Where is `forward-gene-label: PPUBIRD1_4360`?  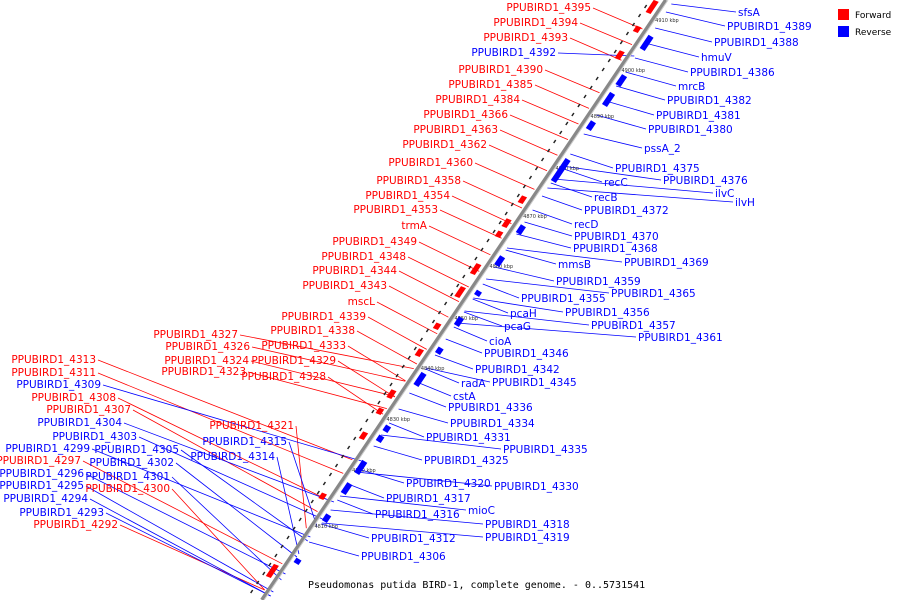 forward-gene-label: PPUBIRD1_4360 is located at coordinates (430, 163).